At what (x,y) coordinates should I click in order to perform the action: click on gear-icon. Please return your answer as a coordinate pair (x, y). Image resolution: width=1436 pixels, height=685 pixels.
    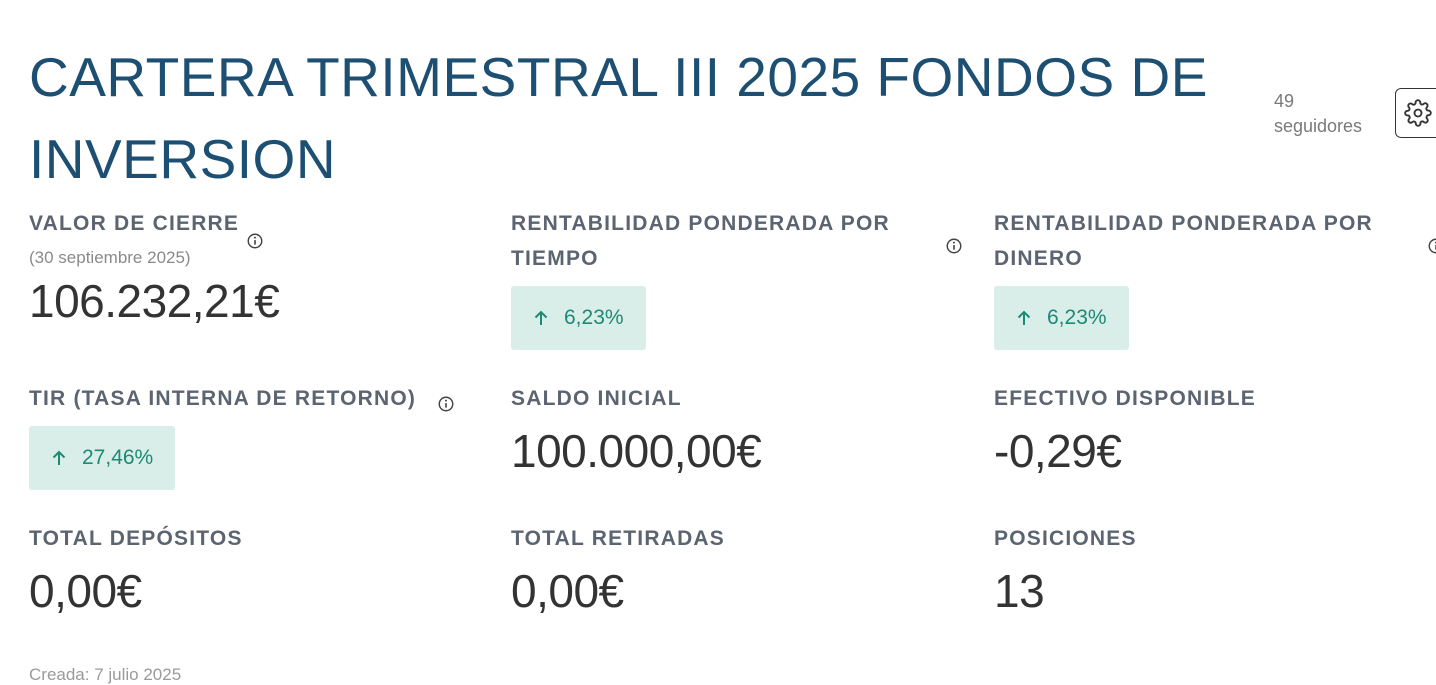
    Looking at the image, I should click on (1418, 113).